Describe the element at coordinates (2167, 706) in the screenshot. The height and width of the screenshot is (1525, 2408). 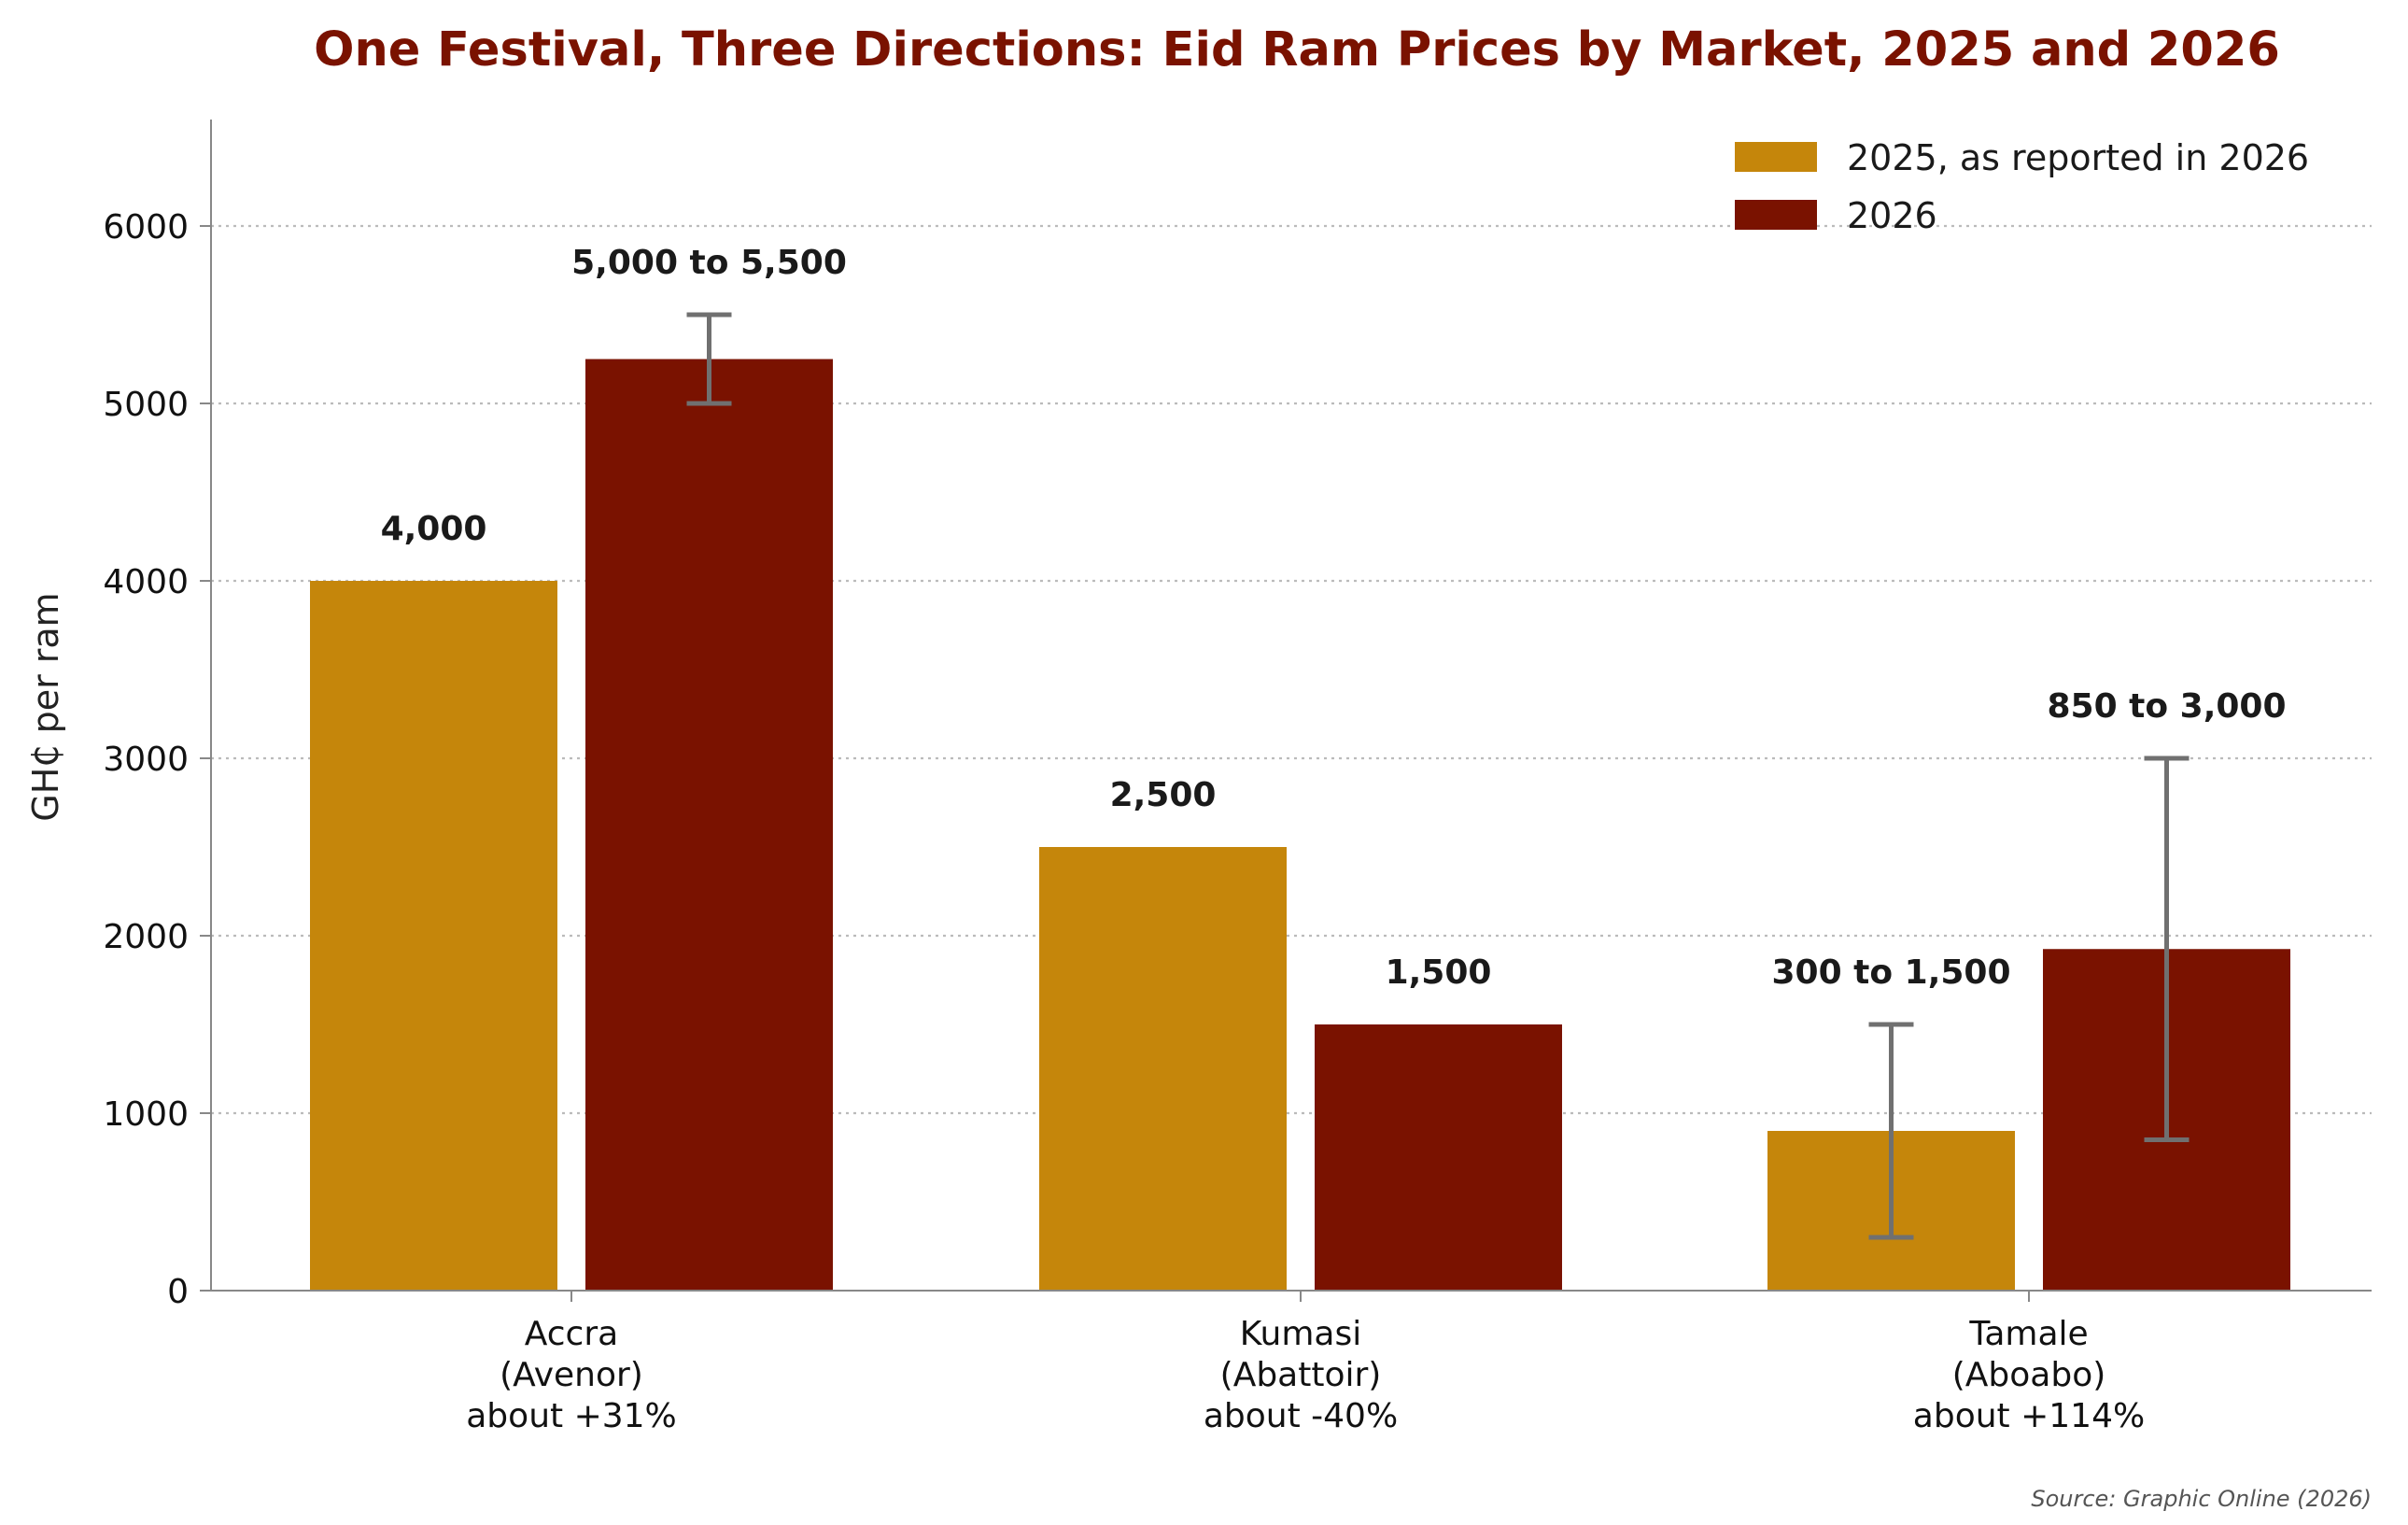
I see `data-label: 850 to 3,000` at that location.